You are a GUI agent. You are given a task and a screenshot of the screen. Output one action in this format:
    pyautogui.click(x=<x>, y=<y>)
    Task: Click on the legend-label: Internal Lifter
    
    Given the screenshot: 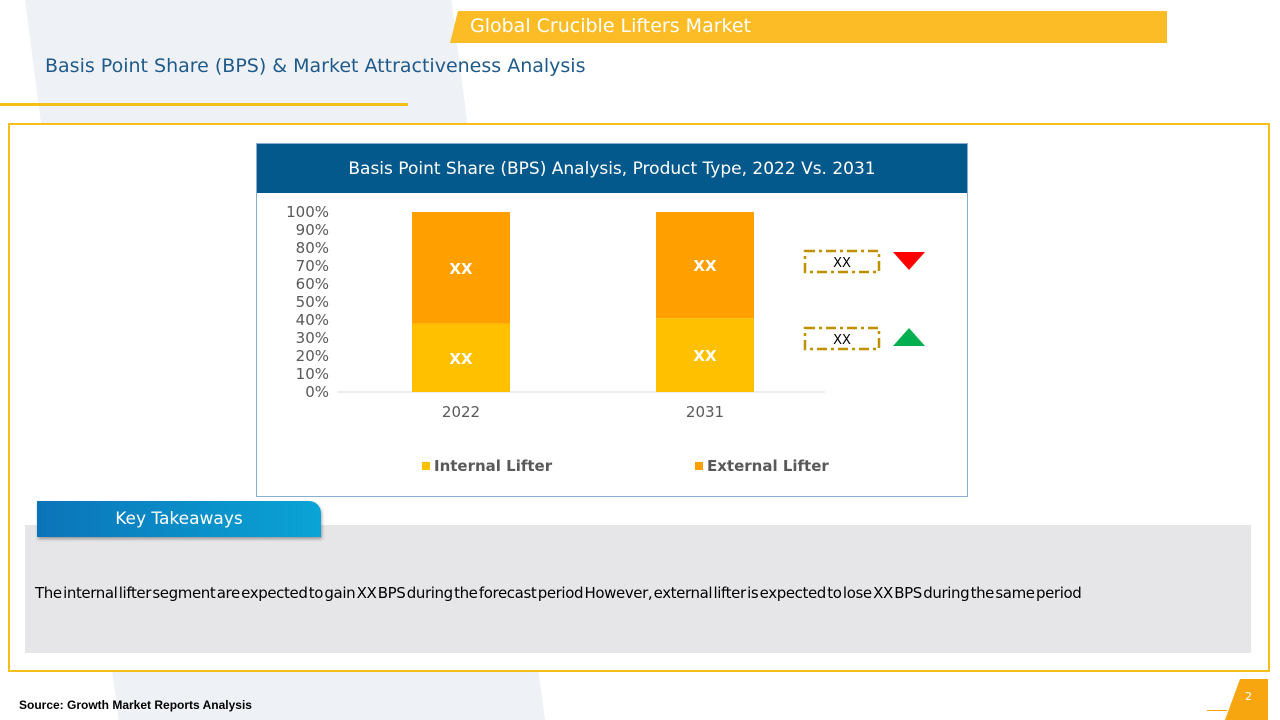 What is the action you would take?
    pyautogui.click(x=493, y=466)
    